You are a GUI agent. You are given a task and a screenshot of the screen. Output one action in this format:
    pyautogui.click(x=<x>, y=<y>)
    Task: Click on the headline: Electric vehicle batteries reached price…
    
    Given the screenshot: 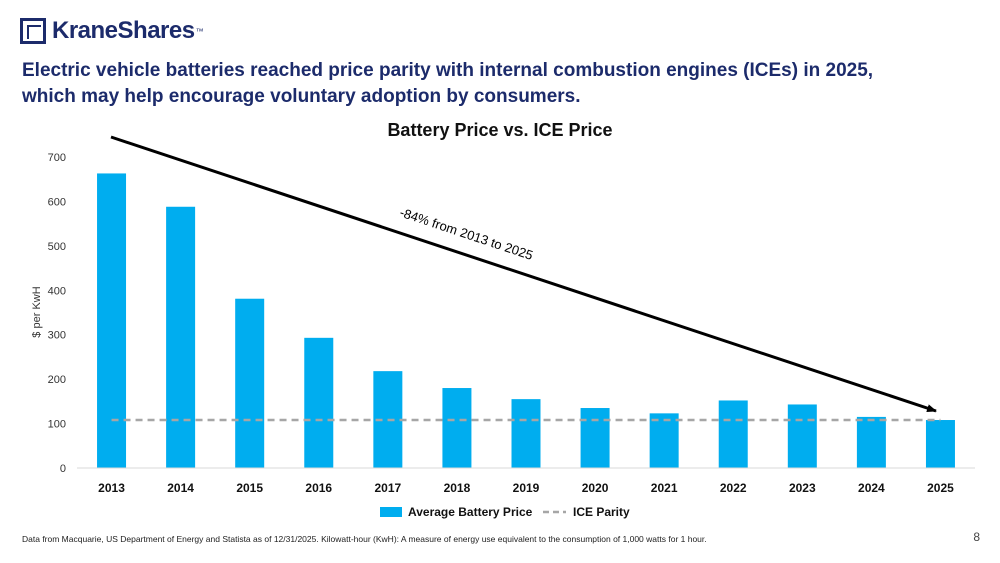 What is the action you would take?
    pyautogui.click(x=448, y=83)
    